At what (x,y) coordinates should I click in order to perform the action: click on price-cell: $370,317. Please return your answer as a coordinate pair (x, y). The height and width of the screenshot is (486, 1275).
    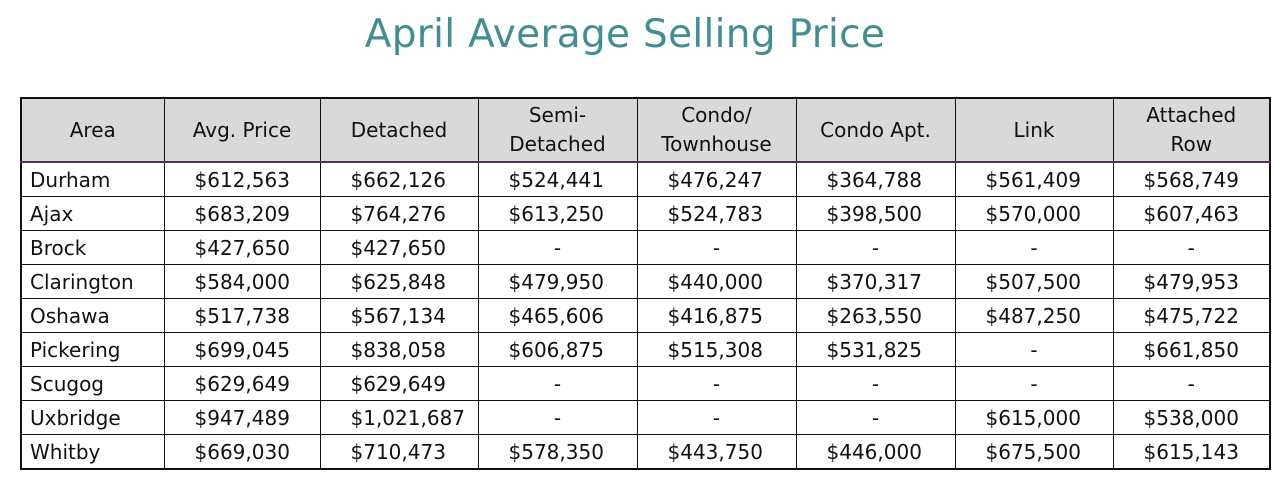
    Looking at the image, I should click on (875, 281).